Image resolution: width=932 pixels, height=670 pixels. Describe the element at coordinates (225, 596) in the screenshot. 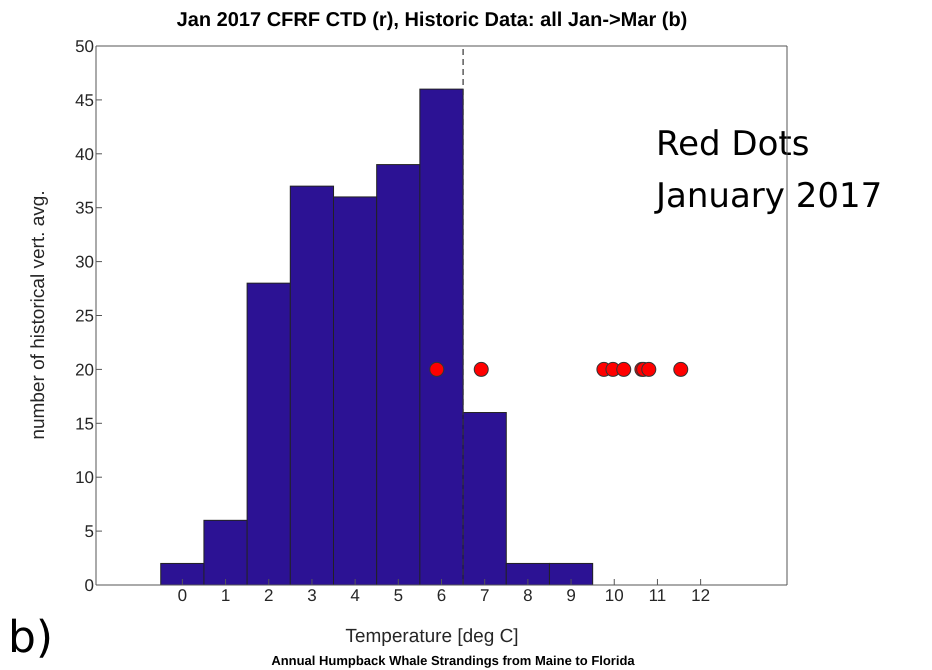

I see `x-tick-label: 1` at that location.